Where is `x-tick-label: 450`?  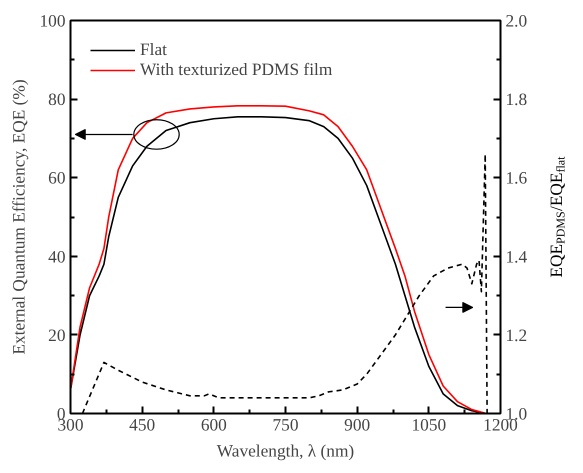
x-tick-label: 450 is located at coordinates (142, 425).